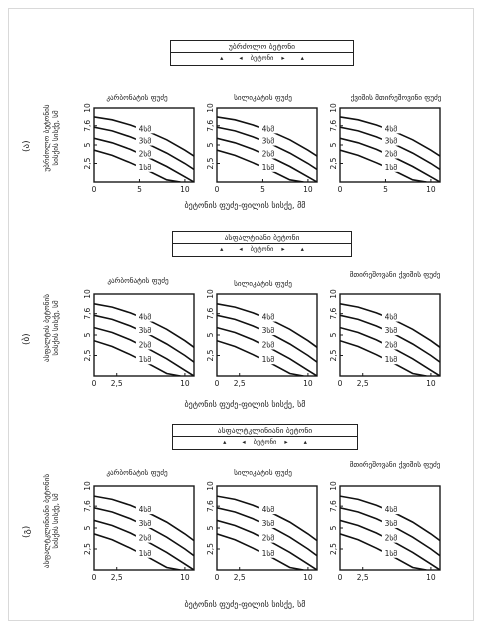 This screenshot has height=629, width=482. Describe the element at coordinates (245, 404) in the screenshot. I see `x-axis-label: ბეტონის ფუძე-ფილის სისქე, სმ` at that location.